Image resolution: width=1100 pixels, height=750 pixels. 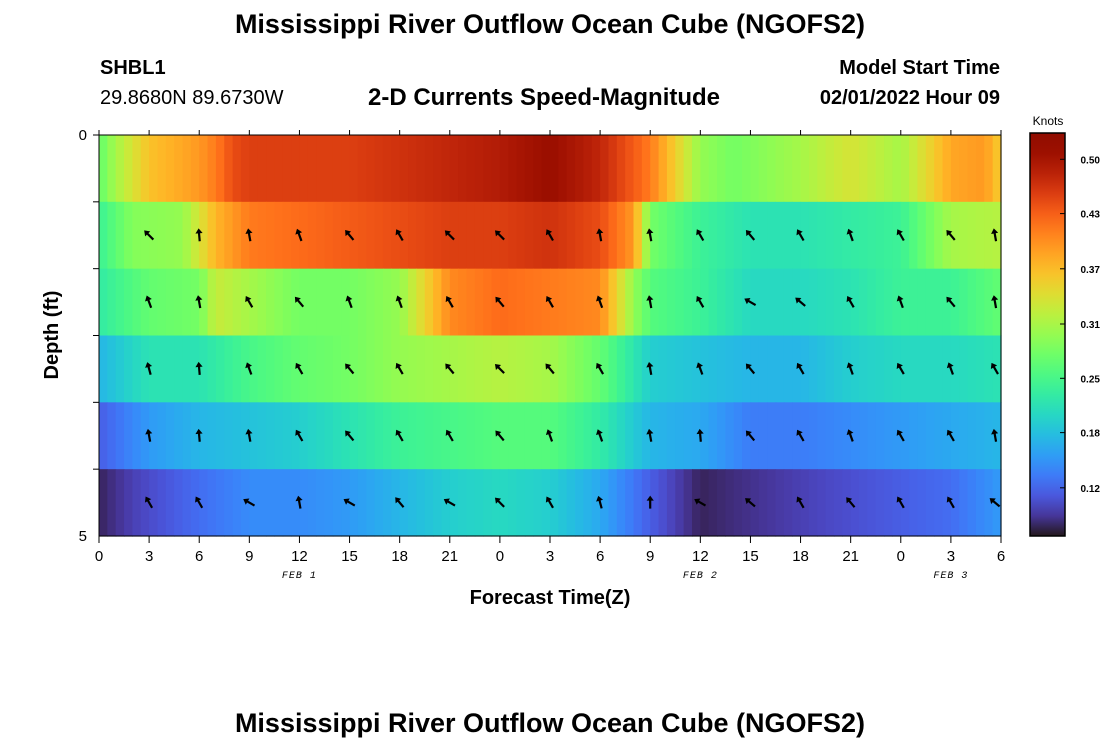 I want to click on x-tick-label: 0, so click(x=901, y=556).